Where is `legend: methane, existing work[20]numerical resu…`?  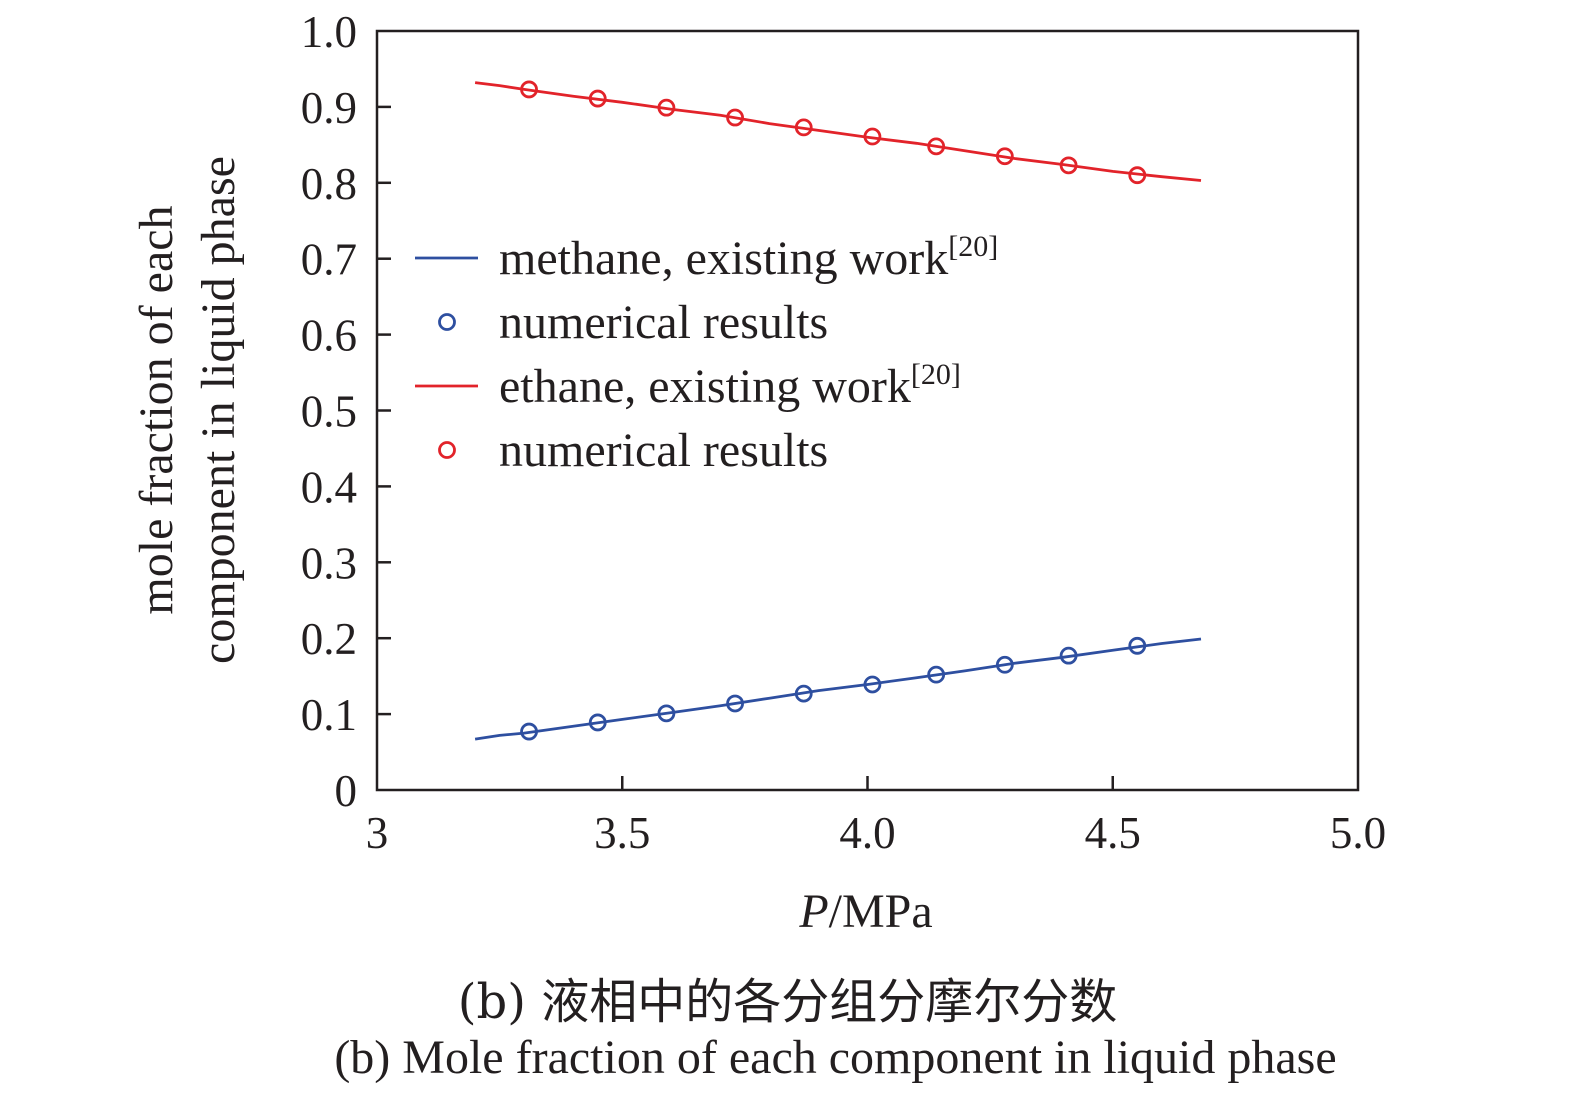 legend: methane, existing work[20]numerical resu… is located at coordinates (706, 353).